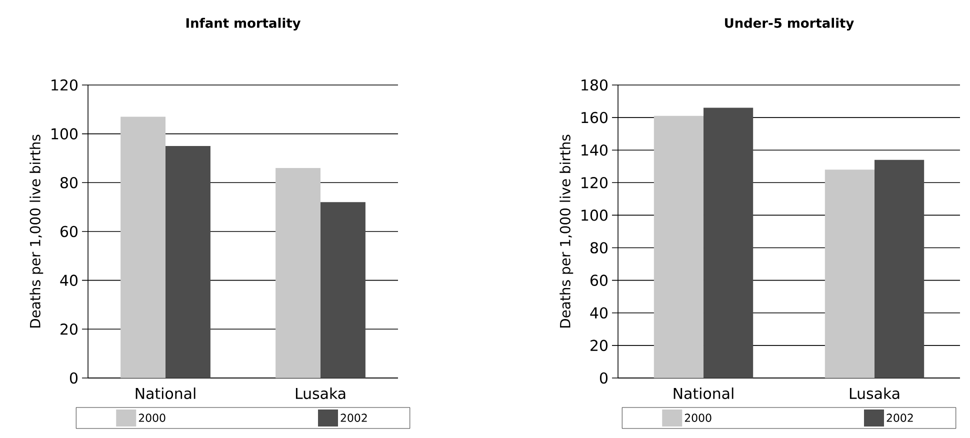 Image resolution: width=970 pixels, height=438 pixels. I want to click on chart-title: Under-5 mortality, so click(789, 24).